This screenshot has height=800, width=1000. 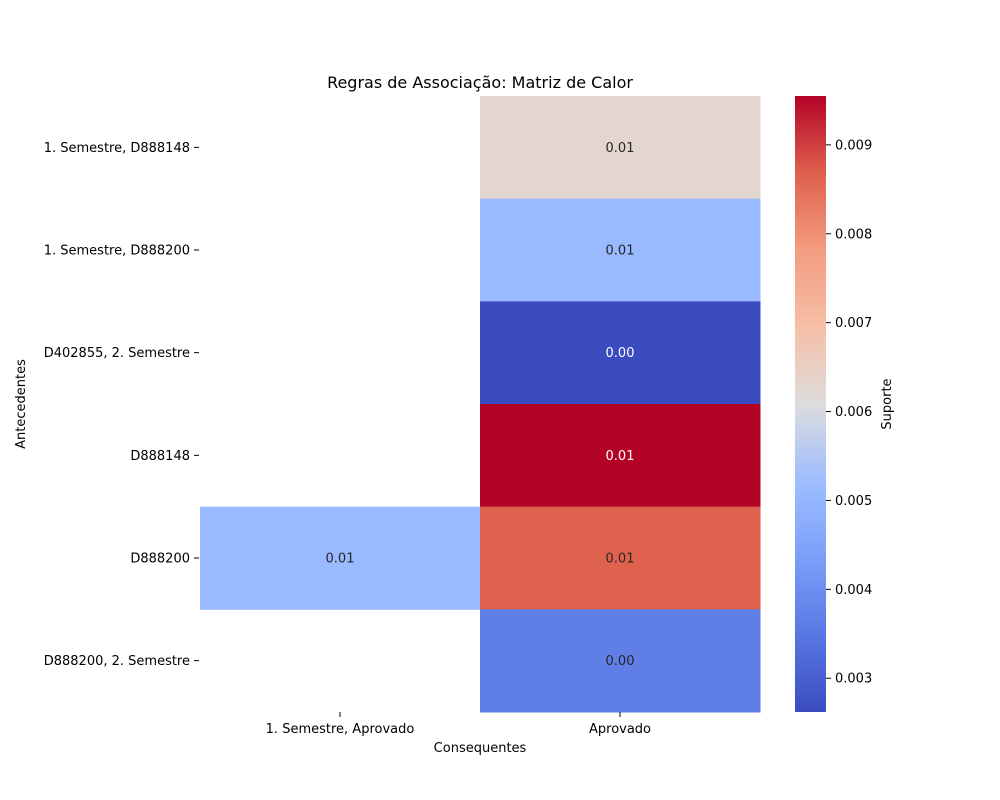 I want to click on x-tick-label: 1. Semestre, Aprovado, so click(x=340, y=729).